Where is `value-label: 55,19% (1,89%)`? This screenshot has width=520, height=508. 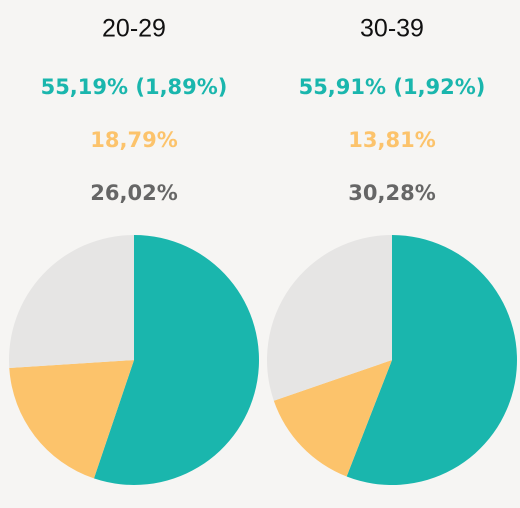
value-label: 55,19% (1,89%) is located at coordinates (134, 87).